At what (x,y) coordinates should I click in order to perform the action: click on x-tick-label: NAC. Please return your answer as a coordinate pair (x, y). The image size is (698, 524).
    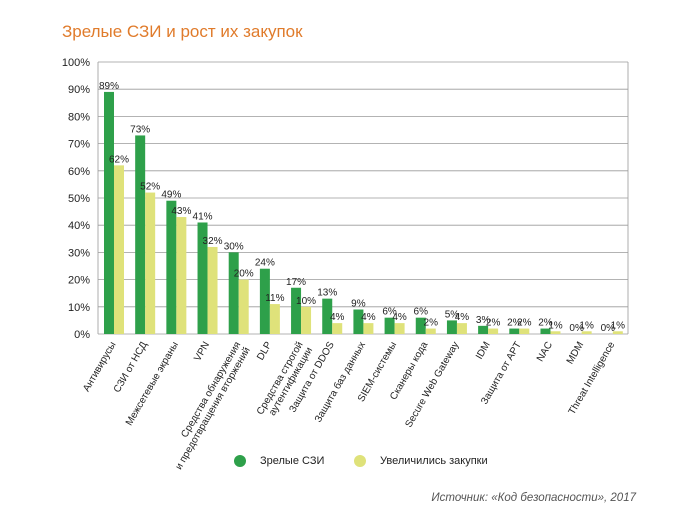
    Looking at the image, I should click on (545, 352).